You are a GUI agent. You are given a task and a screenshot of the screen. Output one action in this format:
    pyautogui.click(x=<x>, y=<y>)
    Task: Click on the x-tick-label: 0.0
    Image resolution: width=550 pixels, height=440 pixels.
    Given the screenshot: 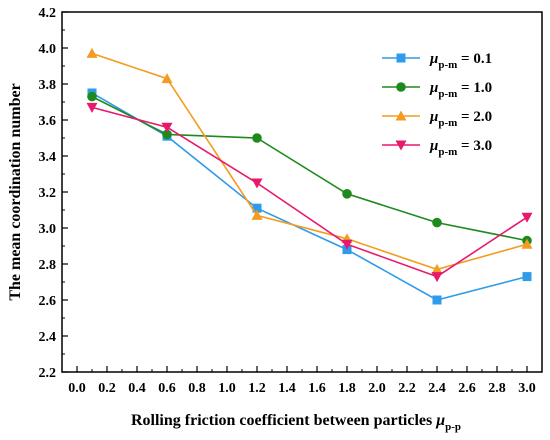 What is the action you would take?
    pyautogui.click(x=77, y=388)
    